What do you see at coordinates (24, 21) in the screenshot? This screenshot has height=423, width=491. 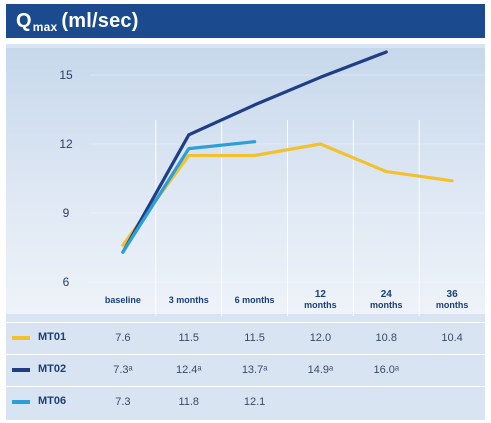 I see `title-main: Q` at bounding box center [24, 21].